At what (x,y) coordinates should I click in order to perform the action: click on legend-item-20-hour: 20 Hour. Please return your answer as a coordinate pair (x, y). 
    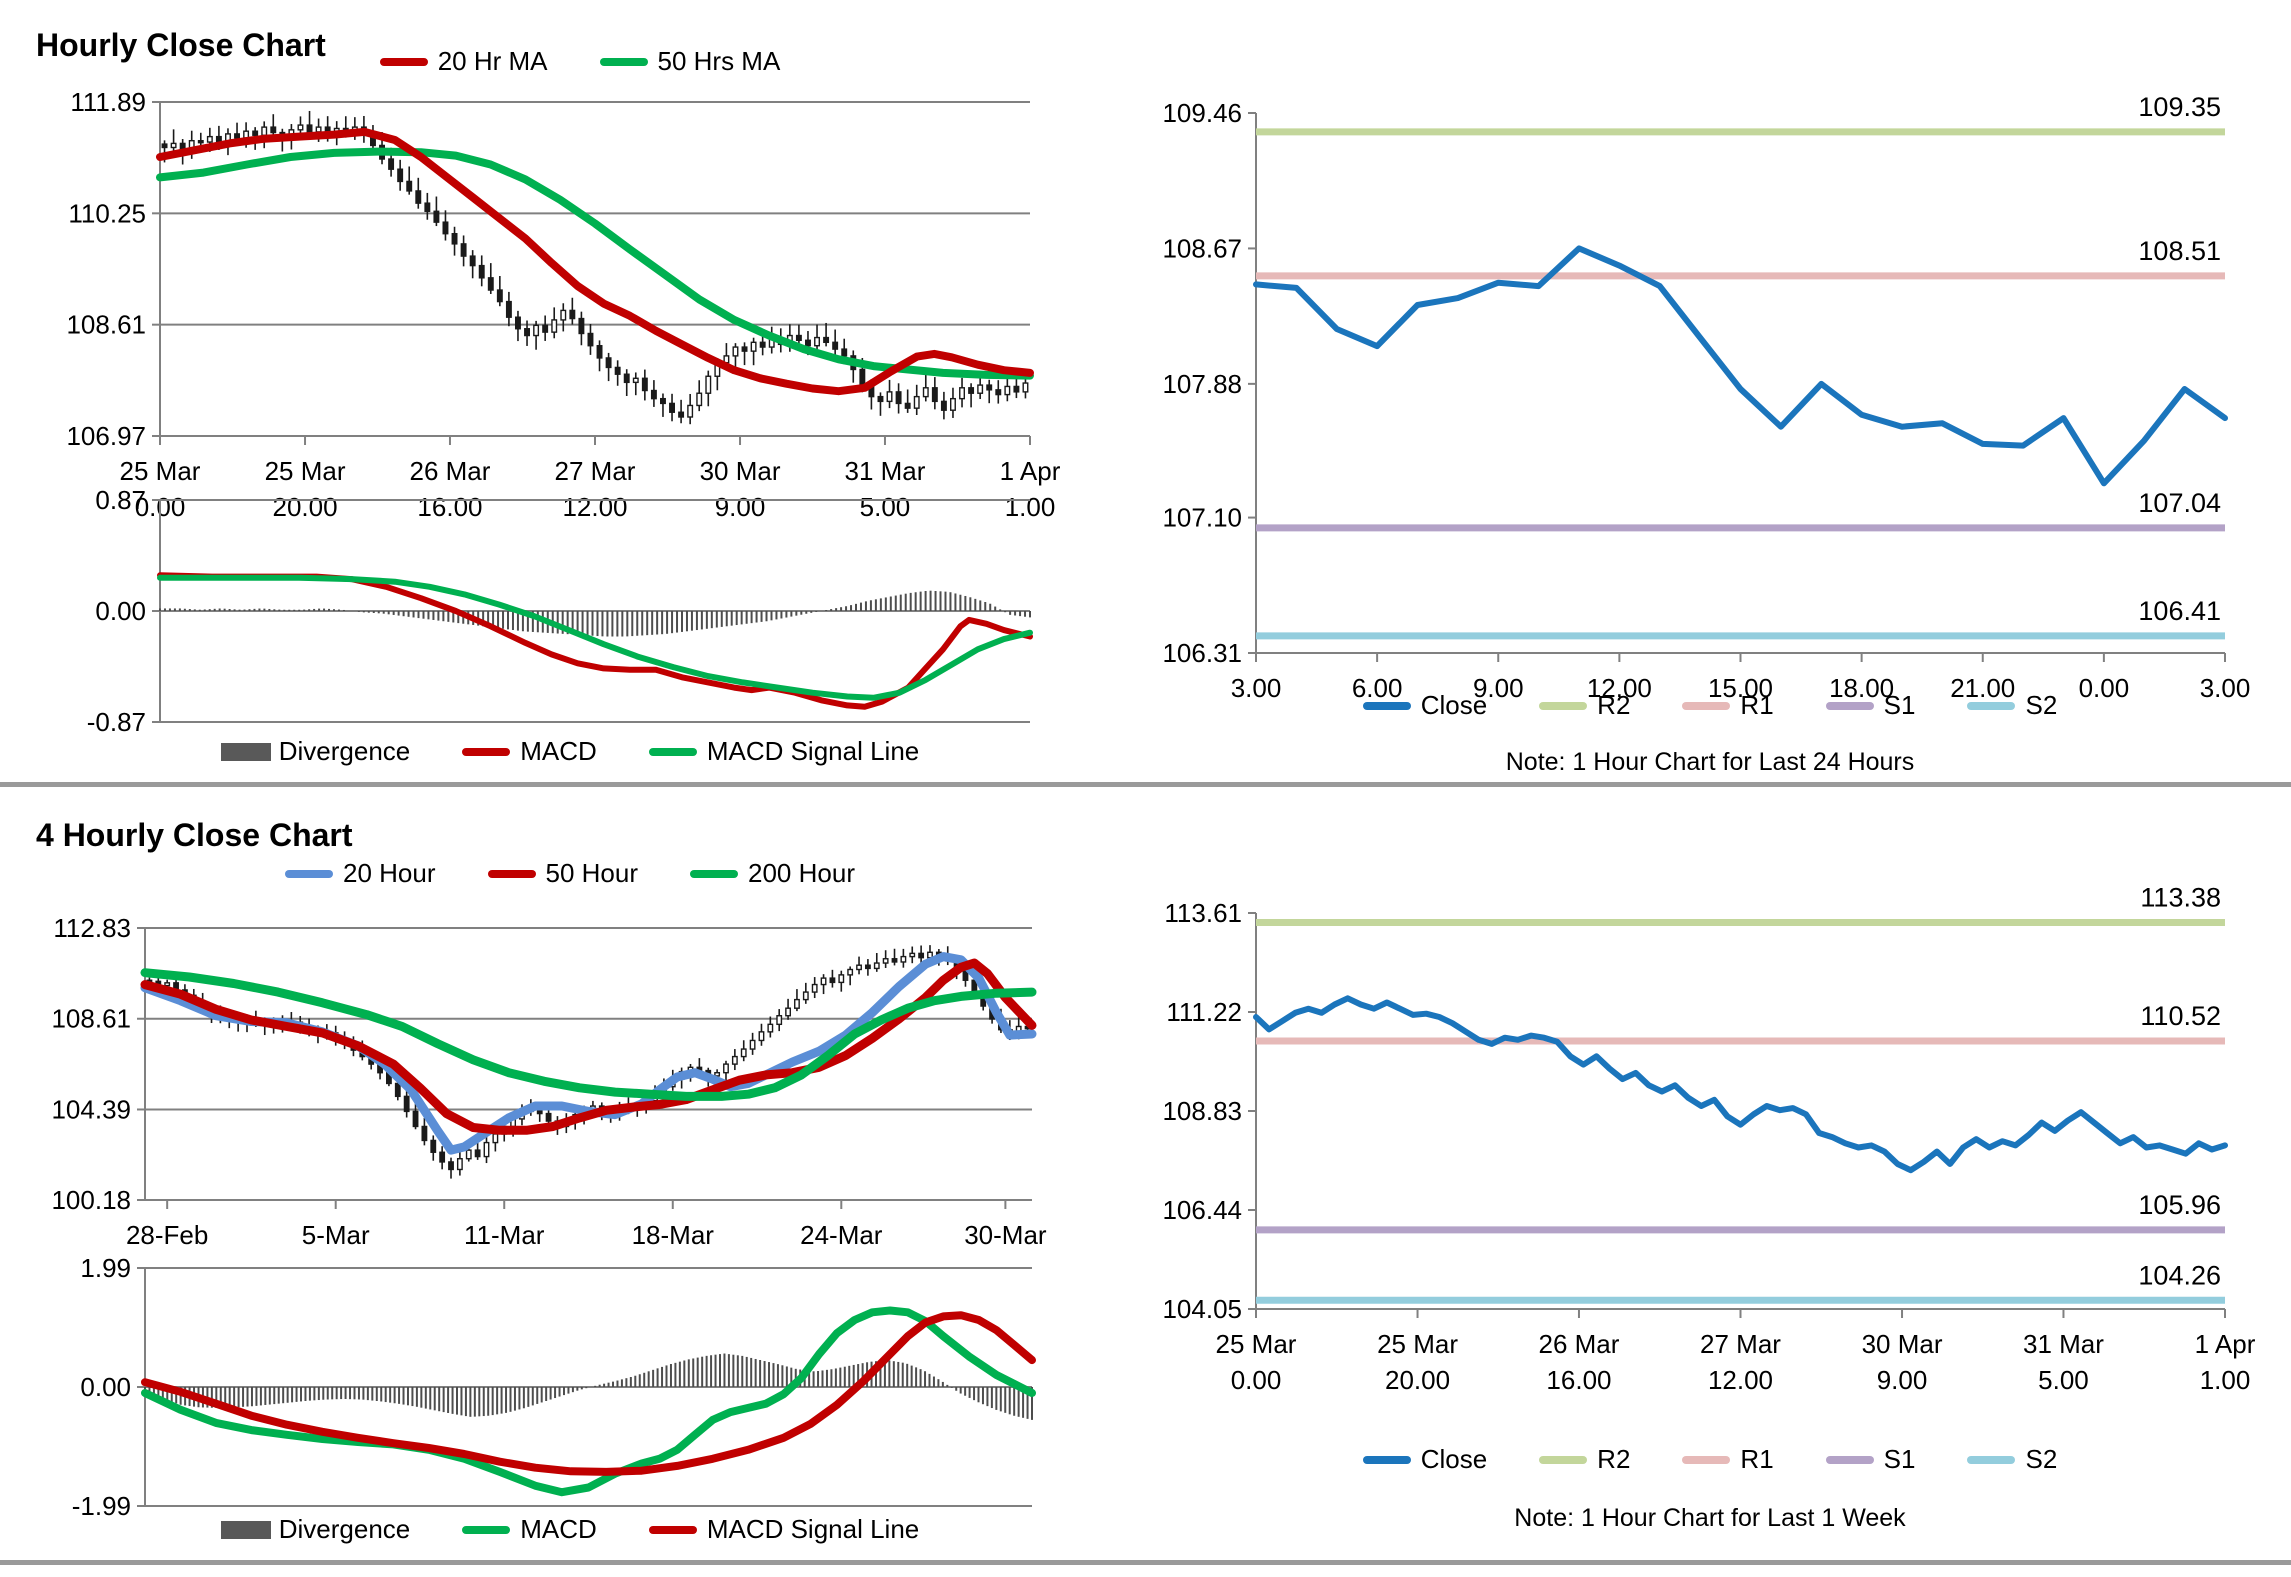
    Looking at the image, I should click on (360, 873).